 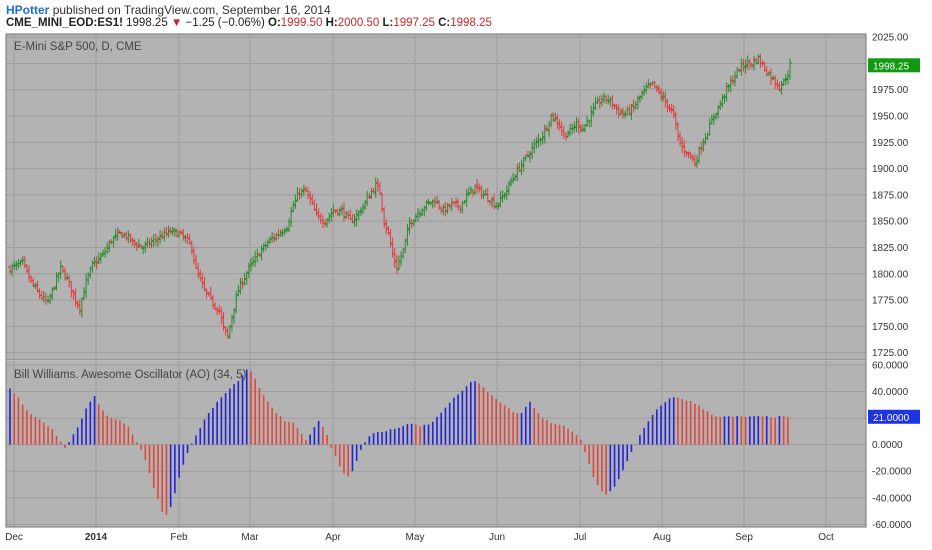 I want to click on x-tick-label: Jul, so click(x=580, y=537).